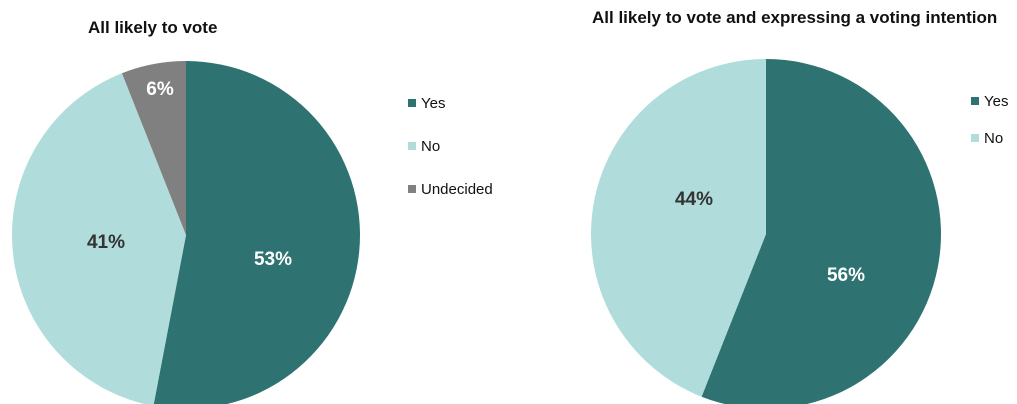  I want to click on legend-left: Yes No Undecided, so click(450, 158).